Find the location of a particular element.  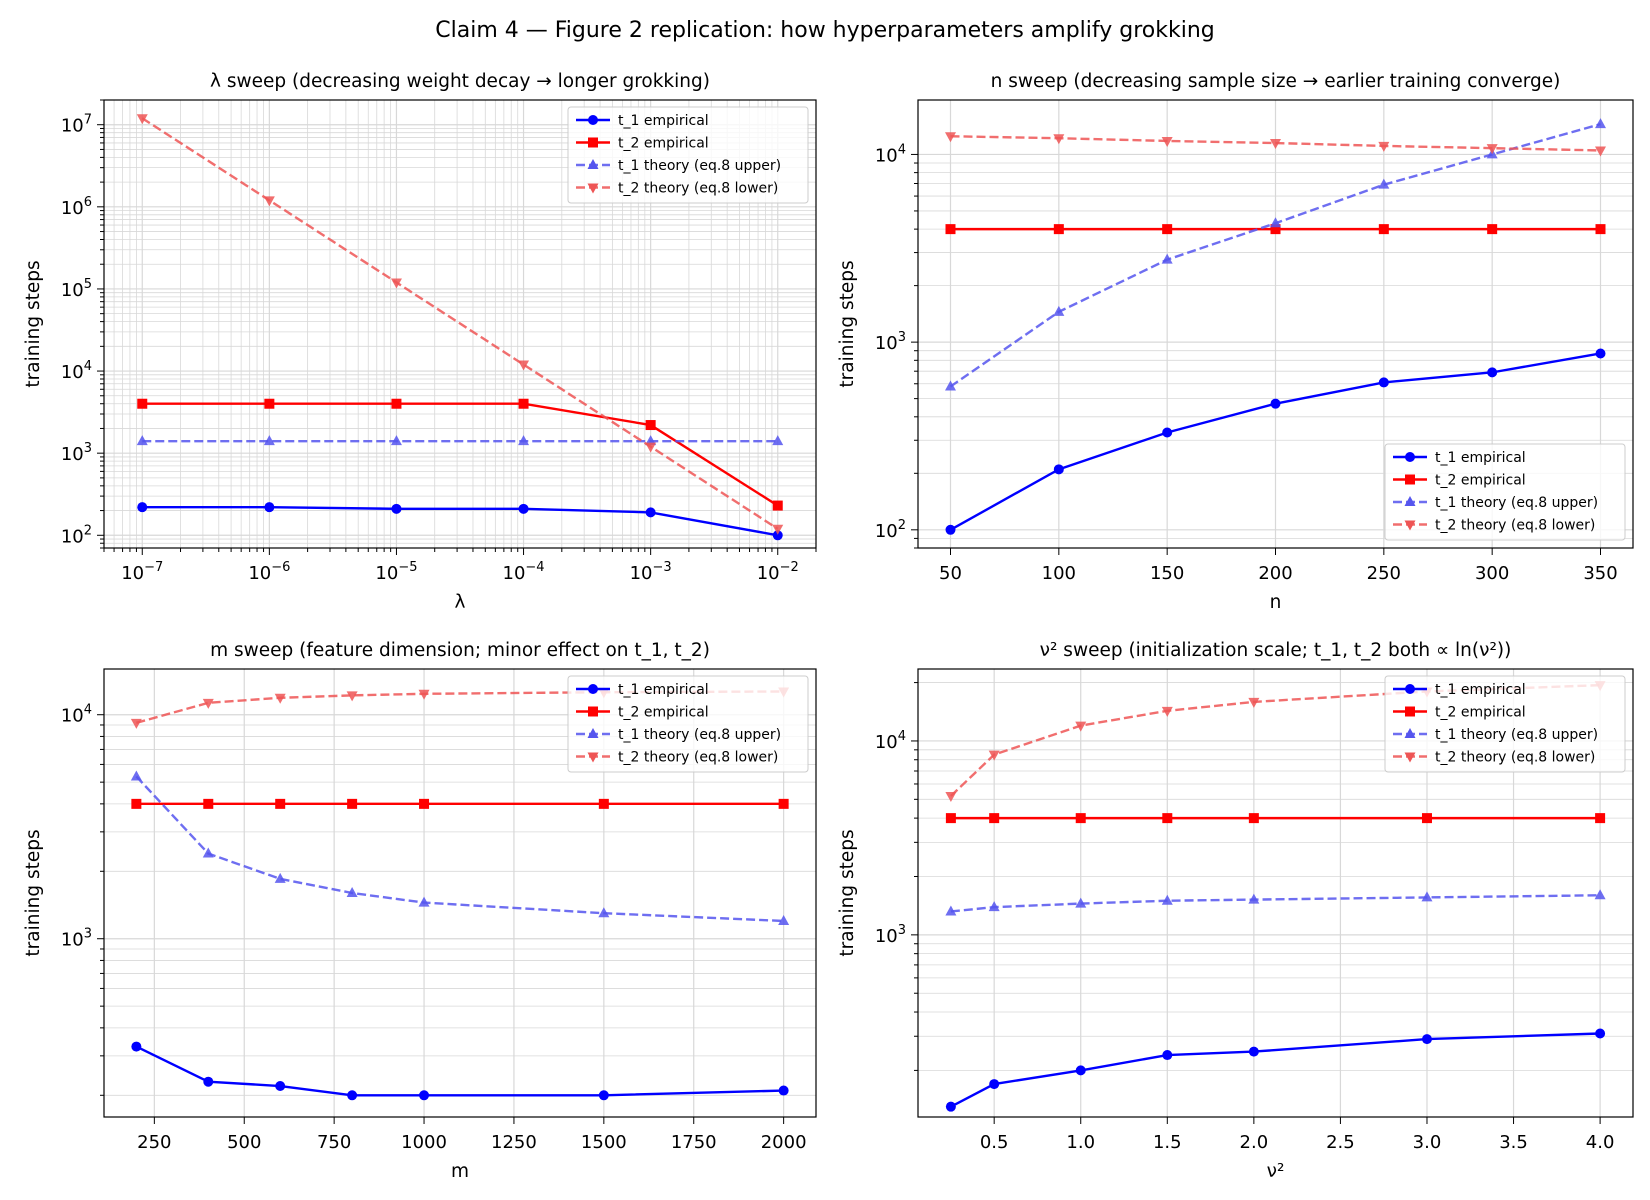

legend-label: t_1 empirical is located at coordinates (1480, 690).